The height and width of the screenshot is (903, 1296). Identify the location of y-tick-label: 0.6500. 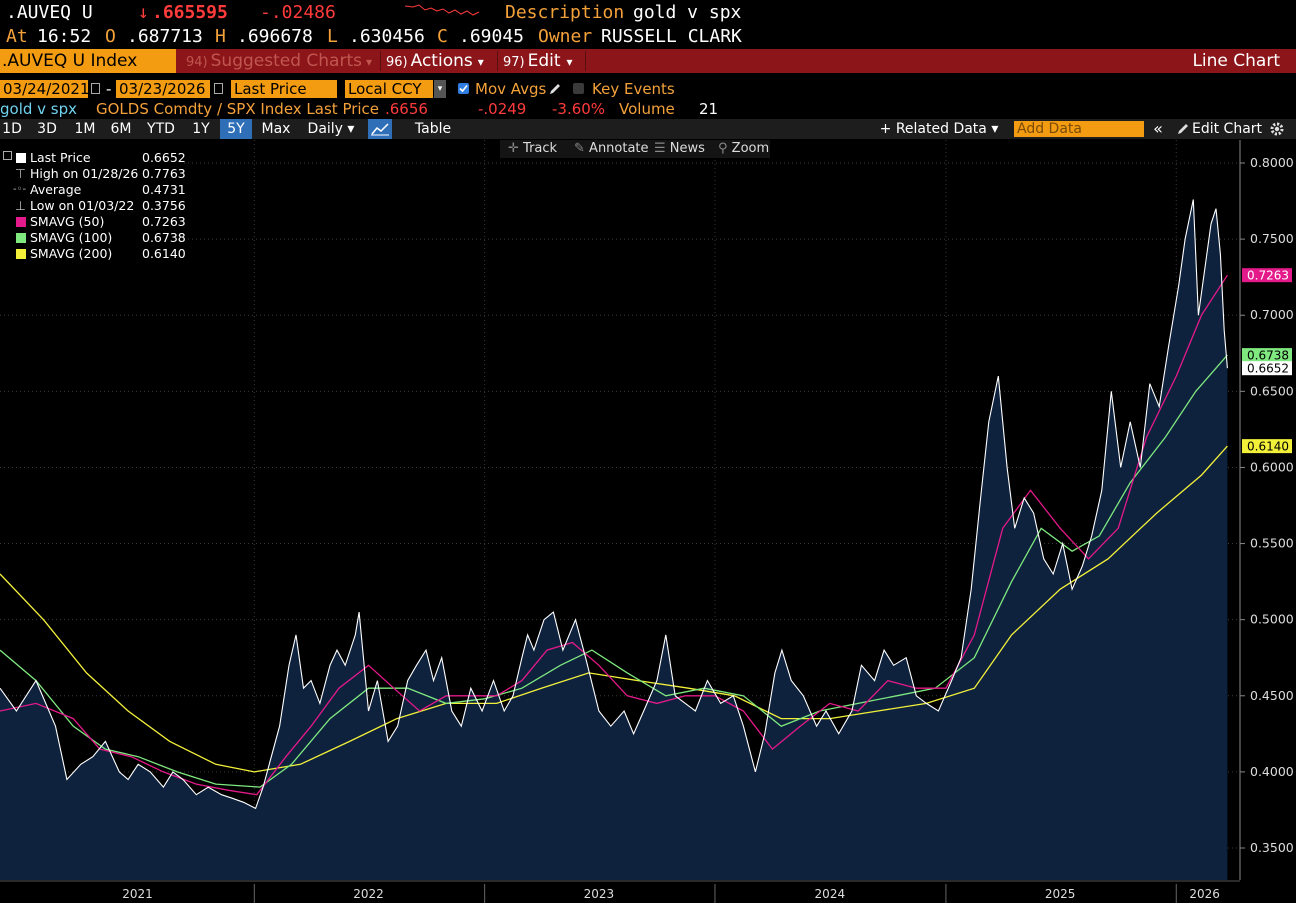
(1272, 390).